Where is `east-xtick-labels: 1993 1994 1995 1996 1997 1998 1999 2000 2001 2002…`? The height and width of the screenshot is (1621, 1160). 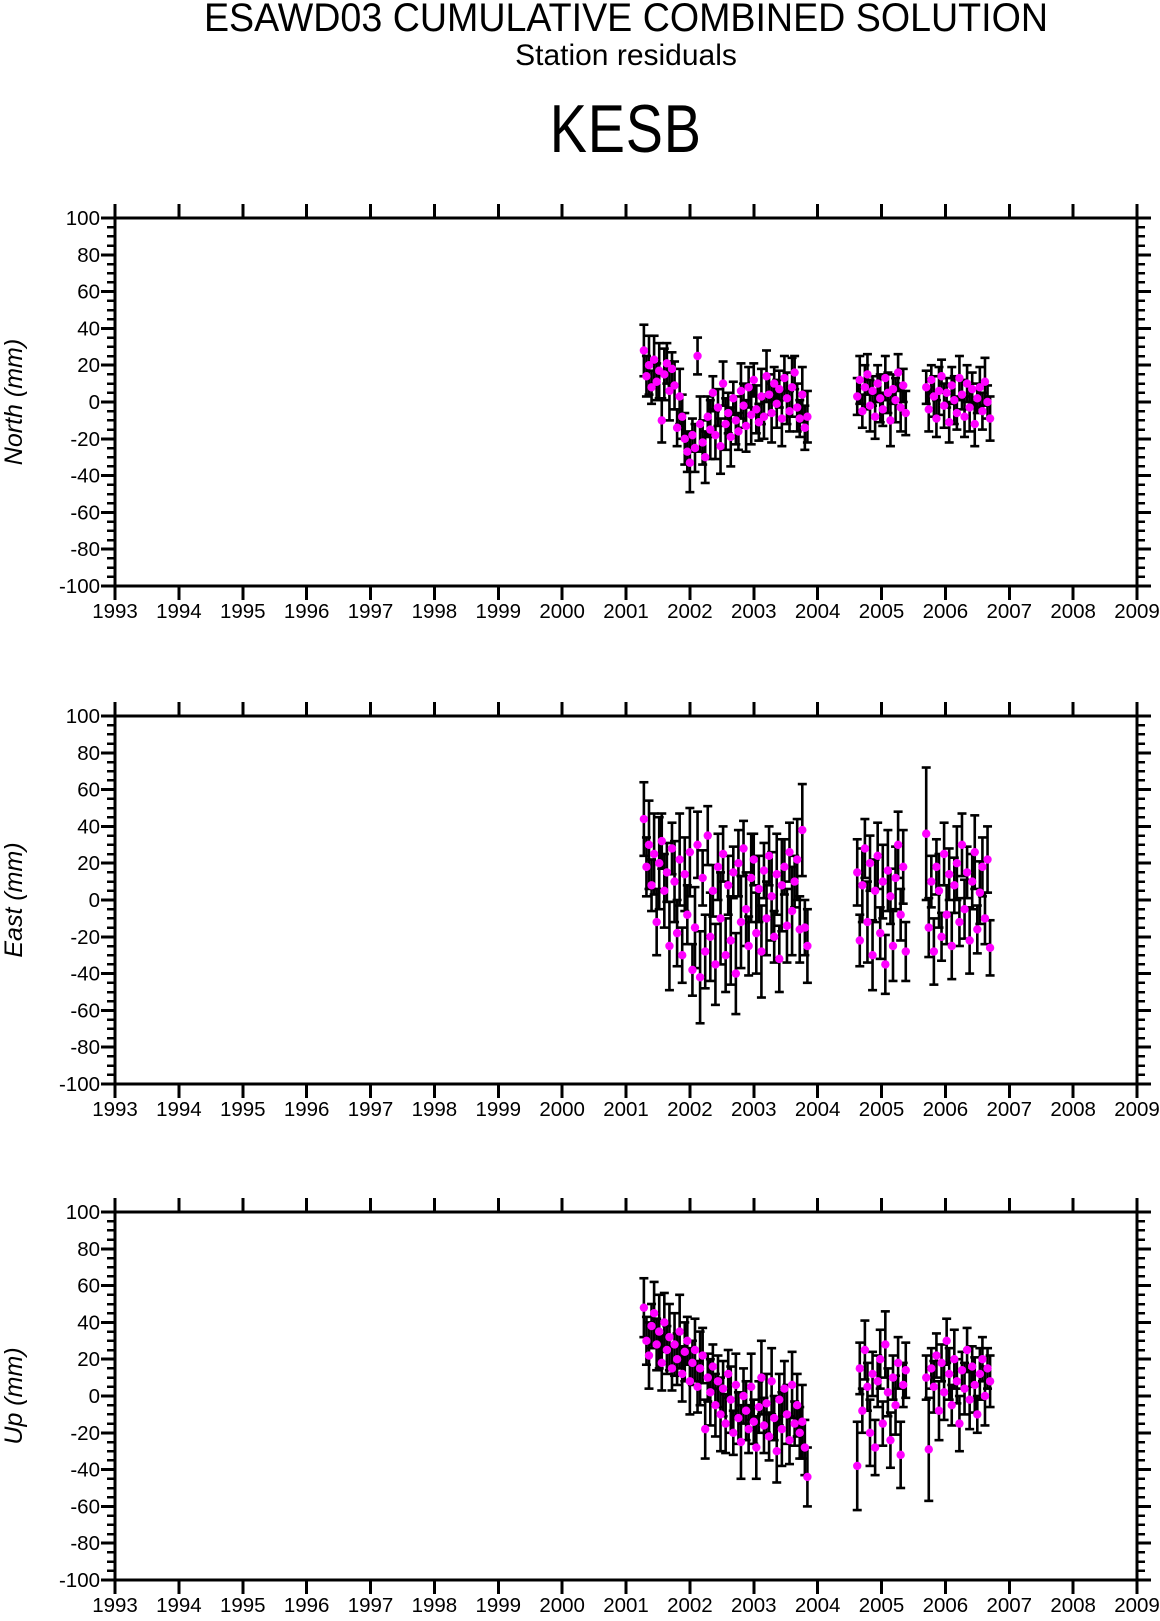 east-xtick-labels: 1993 1994 1995 1996 1997 1998 1999 2000 2001 2002… is located at coordinates (626, 1109).